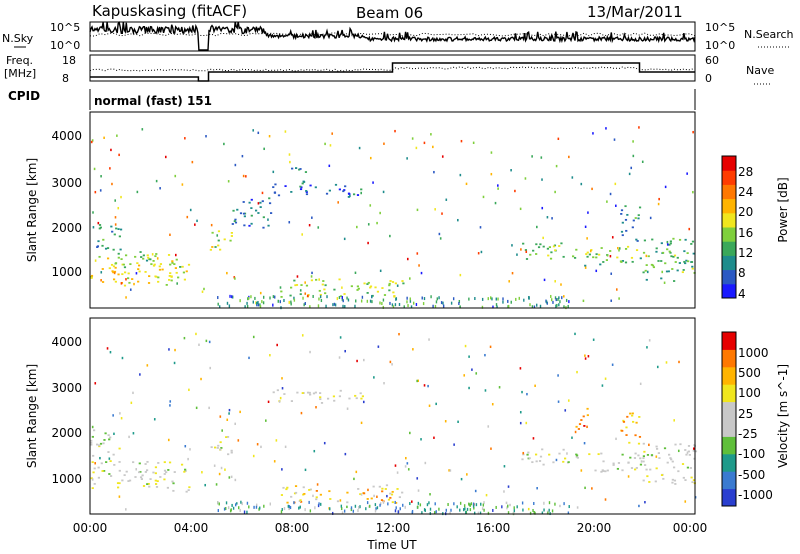 Image resolution: width=800 pixels, height=554 pixels. I want to click on colorbar-swatch, so click(729, 358).